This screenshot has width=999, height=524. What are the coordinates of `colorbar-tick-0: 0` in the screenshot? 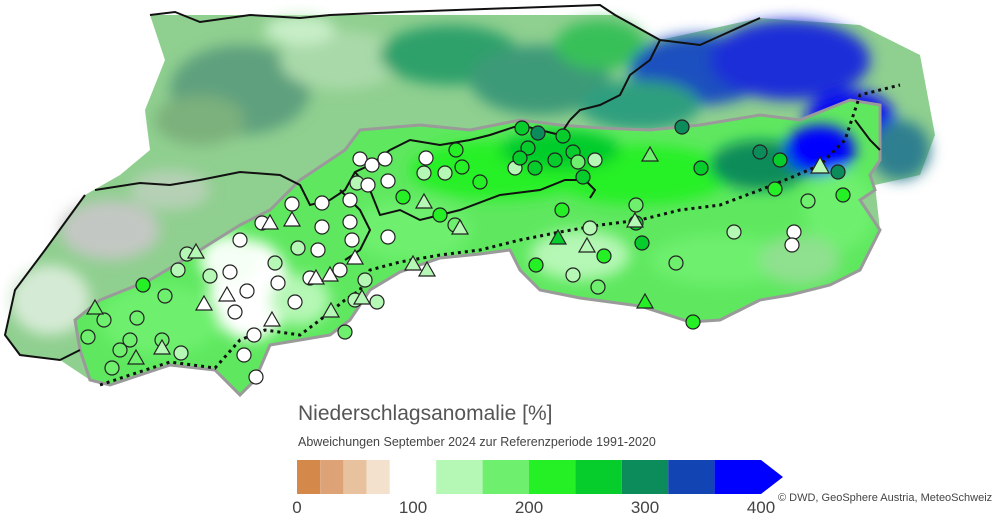 It's located at (297, 507).